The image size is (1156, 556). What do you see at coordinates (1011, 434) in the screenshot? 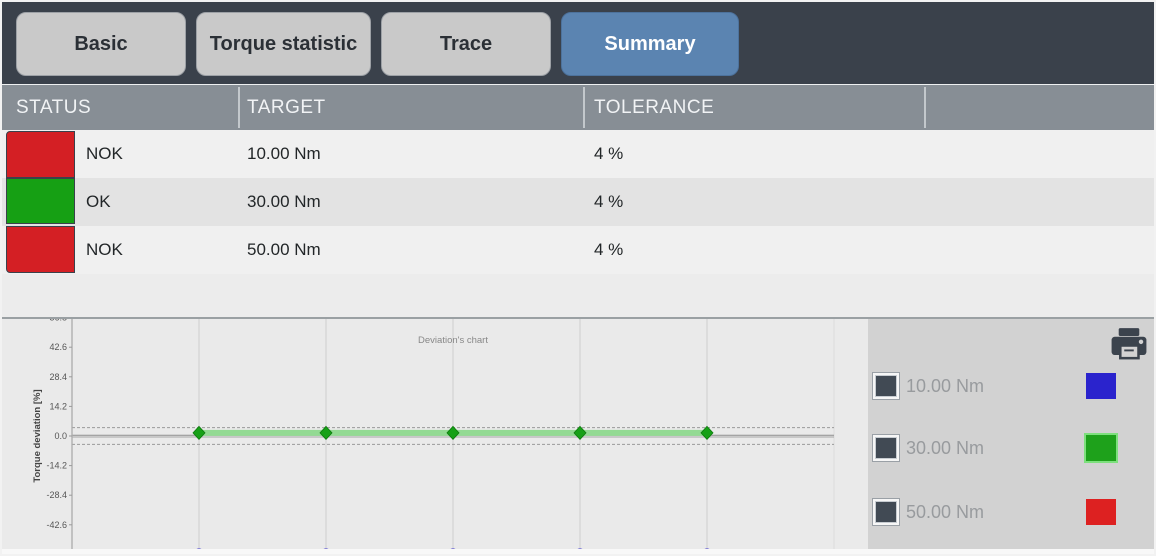
I see `chart-legend-panel: 10.00 Nm 30.00 Nm 50.00 Nm` at bounding box center [1011, 434].